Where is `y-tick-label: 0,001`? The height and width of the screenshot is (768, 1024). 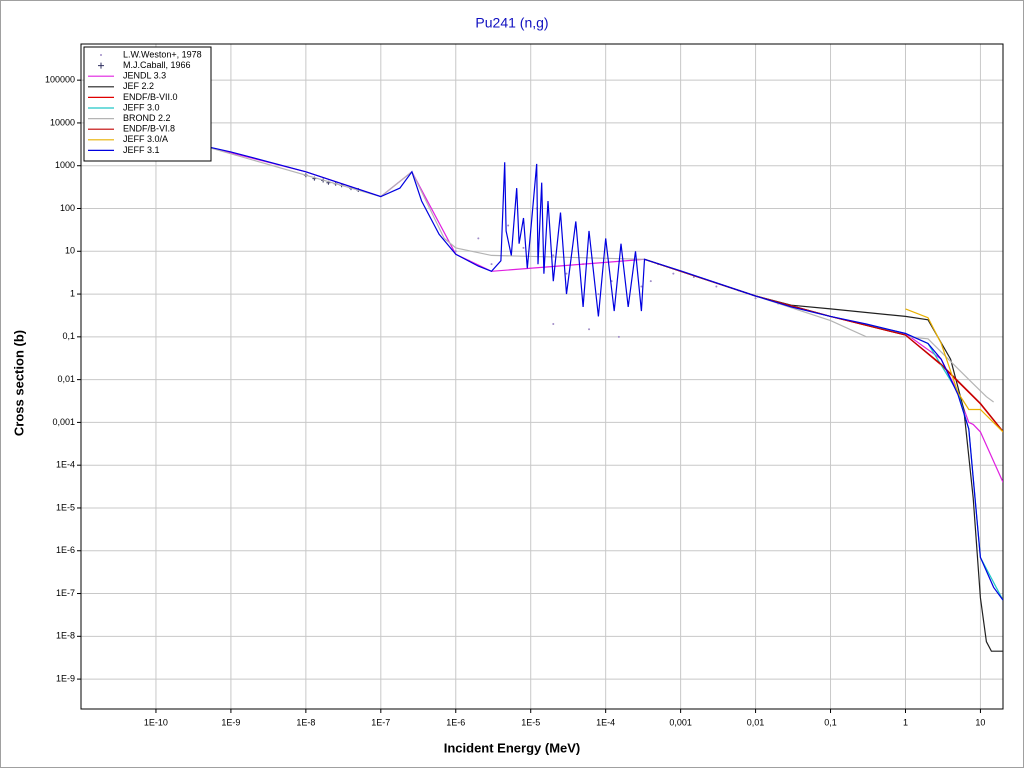 y-tick-label: 0,001 is located at coordinates (63, 422).